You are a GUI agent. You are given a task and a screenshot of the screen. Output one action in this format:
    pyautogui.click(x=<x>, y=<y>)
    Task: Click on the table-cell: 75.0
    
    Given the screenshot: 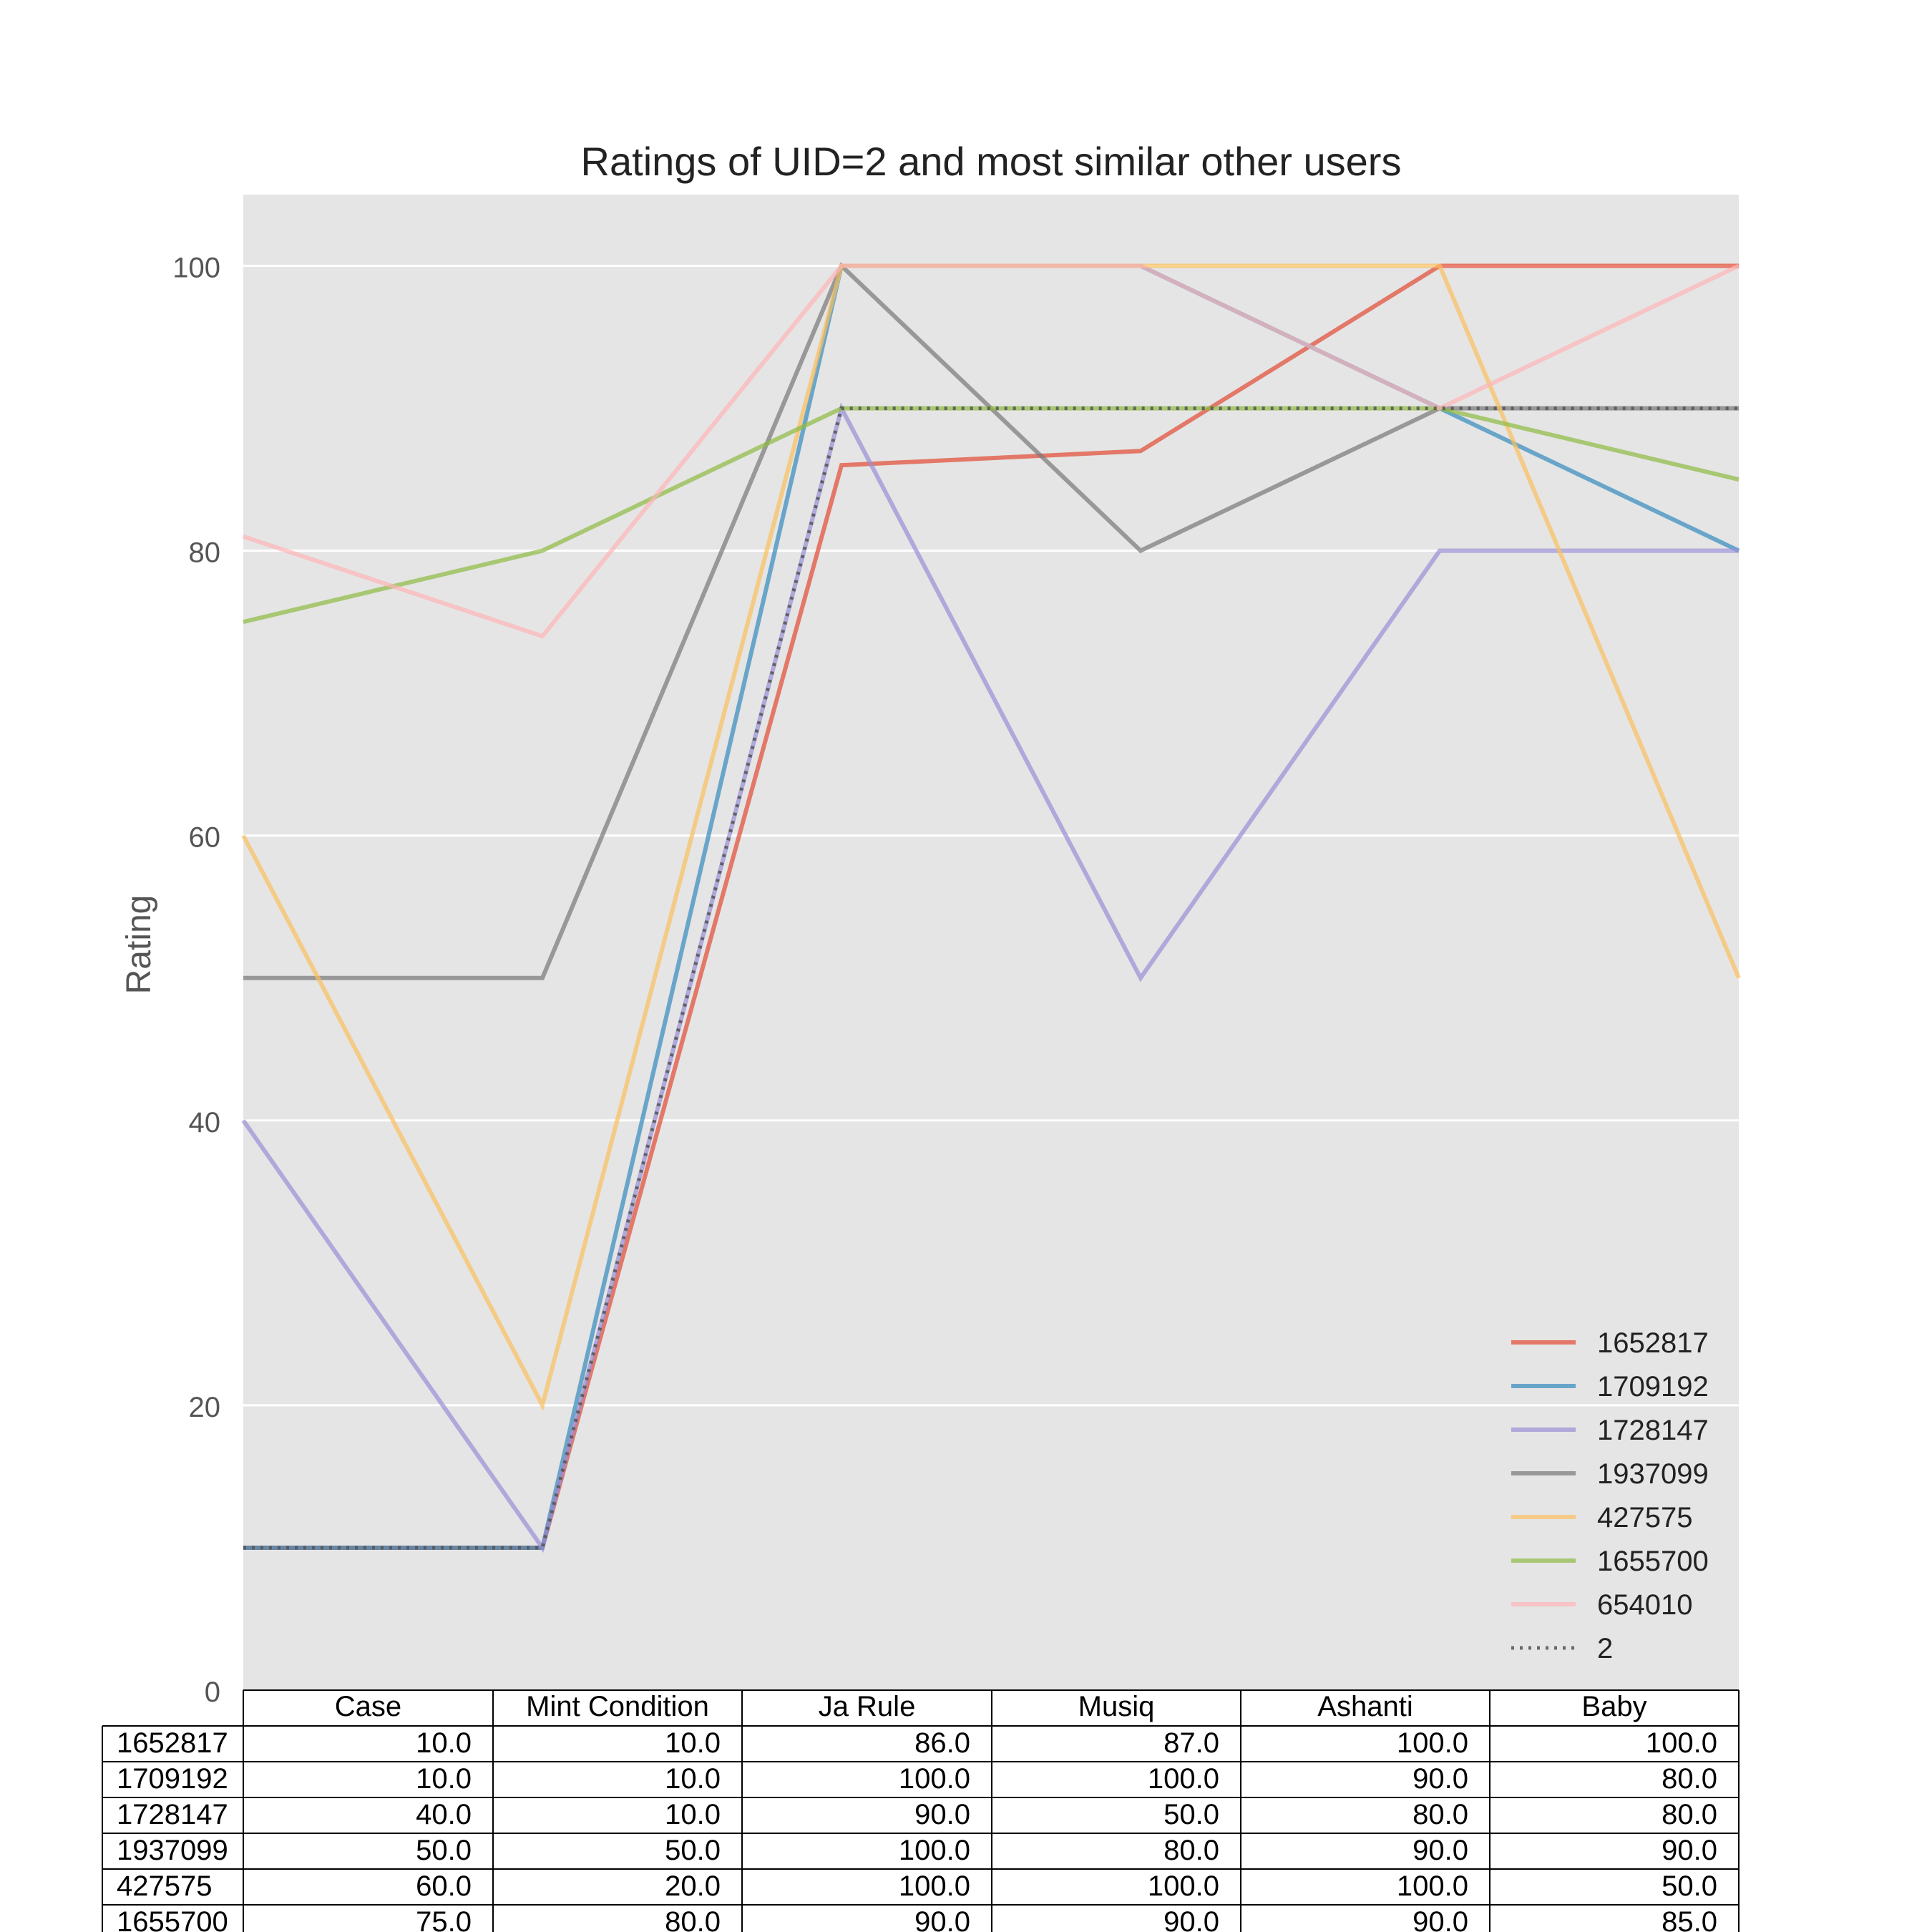 What is the action you would take?
    pyautogui.click(x=444, y=1919)
    